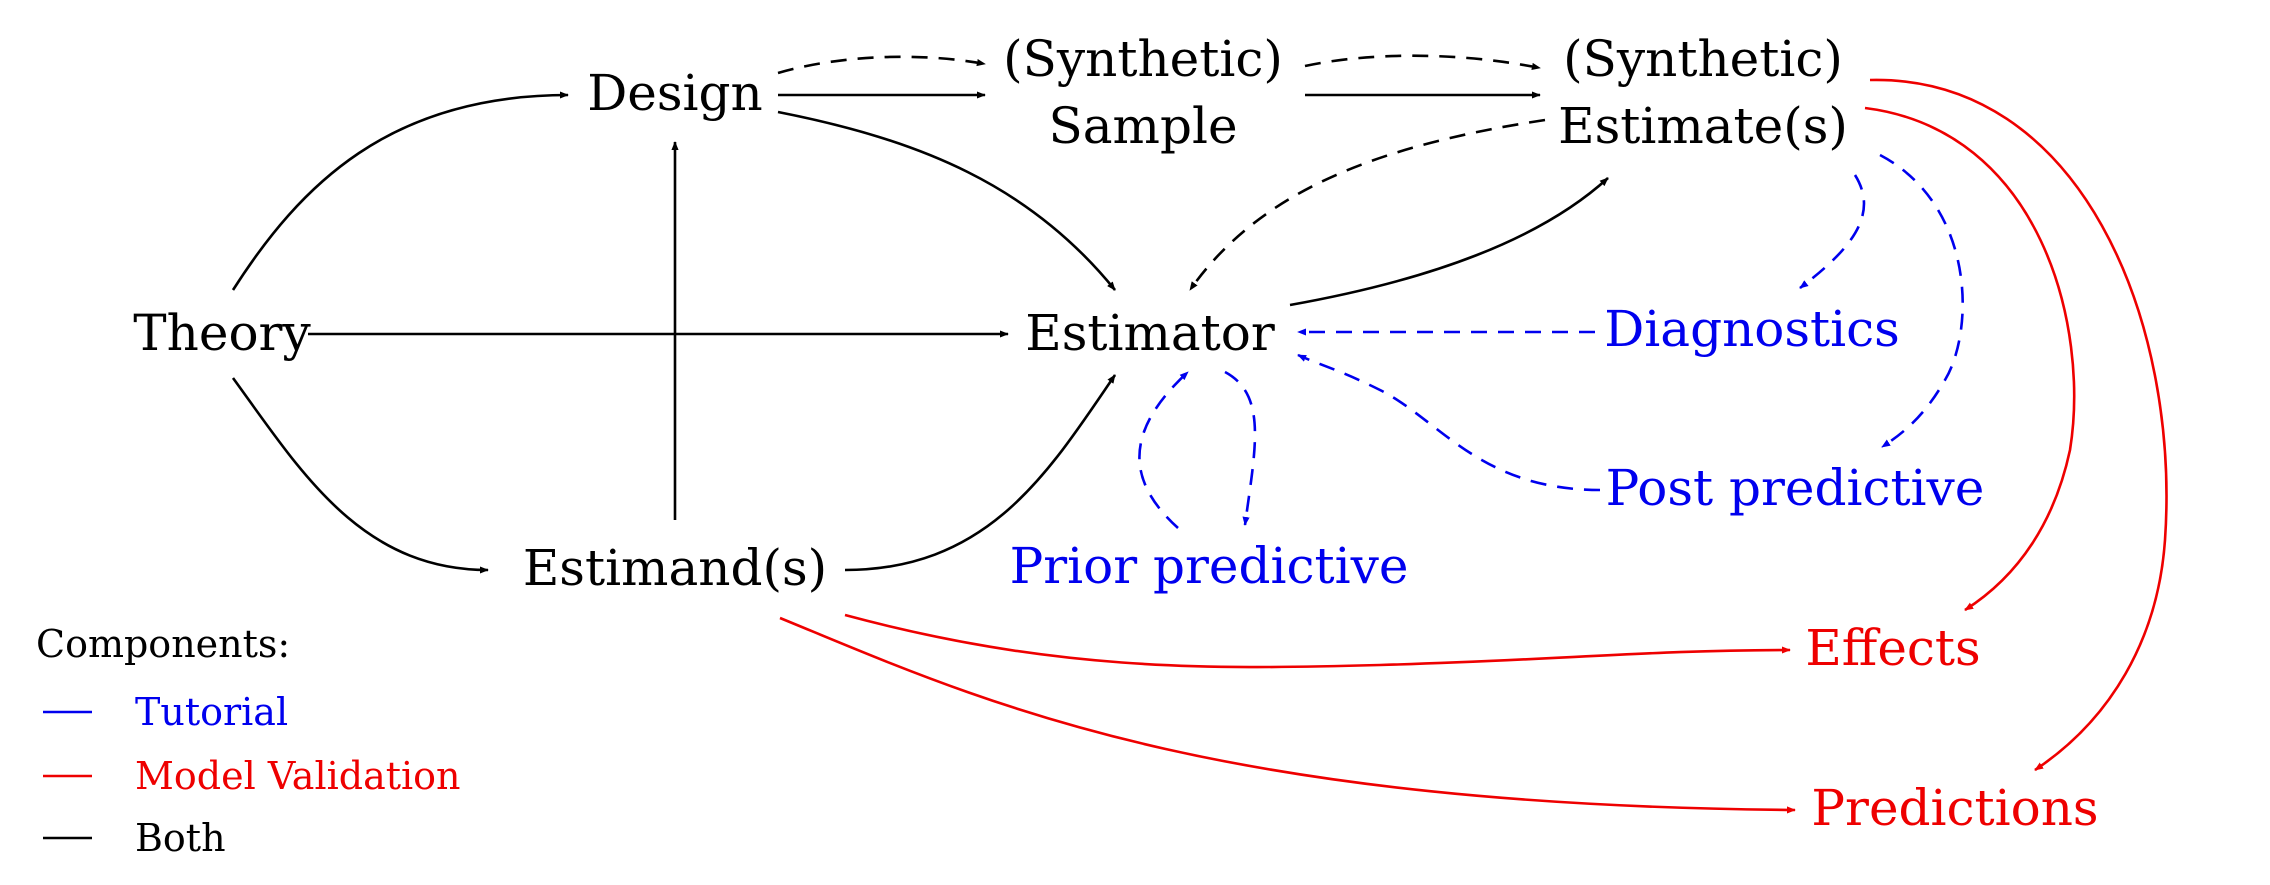 The image size is (2270, 885). What do you see at coordinates (1892, 648) in the screenshot?
I see `node-effects: Effects` at bounding box center [1892, 648].